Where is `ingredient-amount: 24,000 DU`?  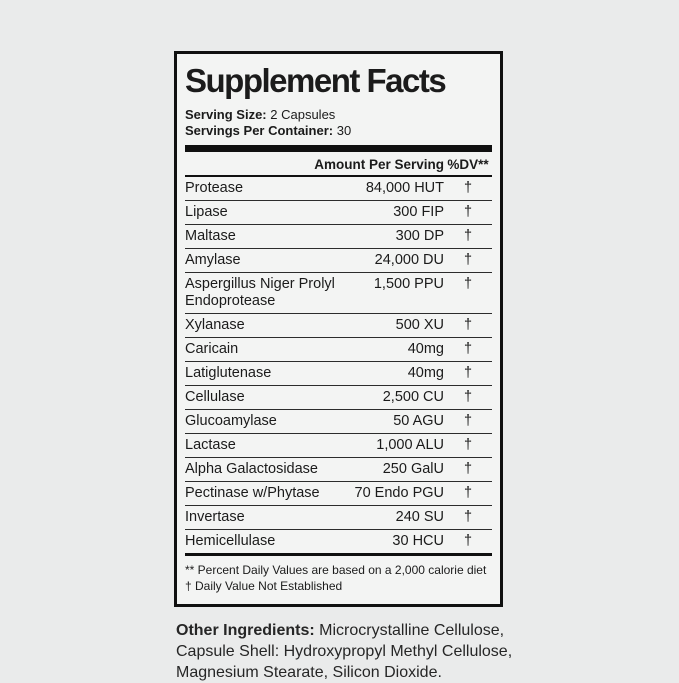 ingredient-amount: 24,000 DU is located at coordinates (409, 260).